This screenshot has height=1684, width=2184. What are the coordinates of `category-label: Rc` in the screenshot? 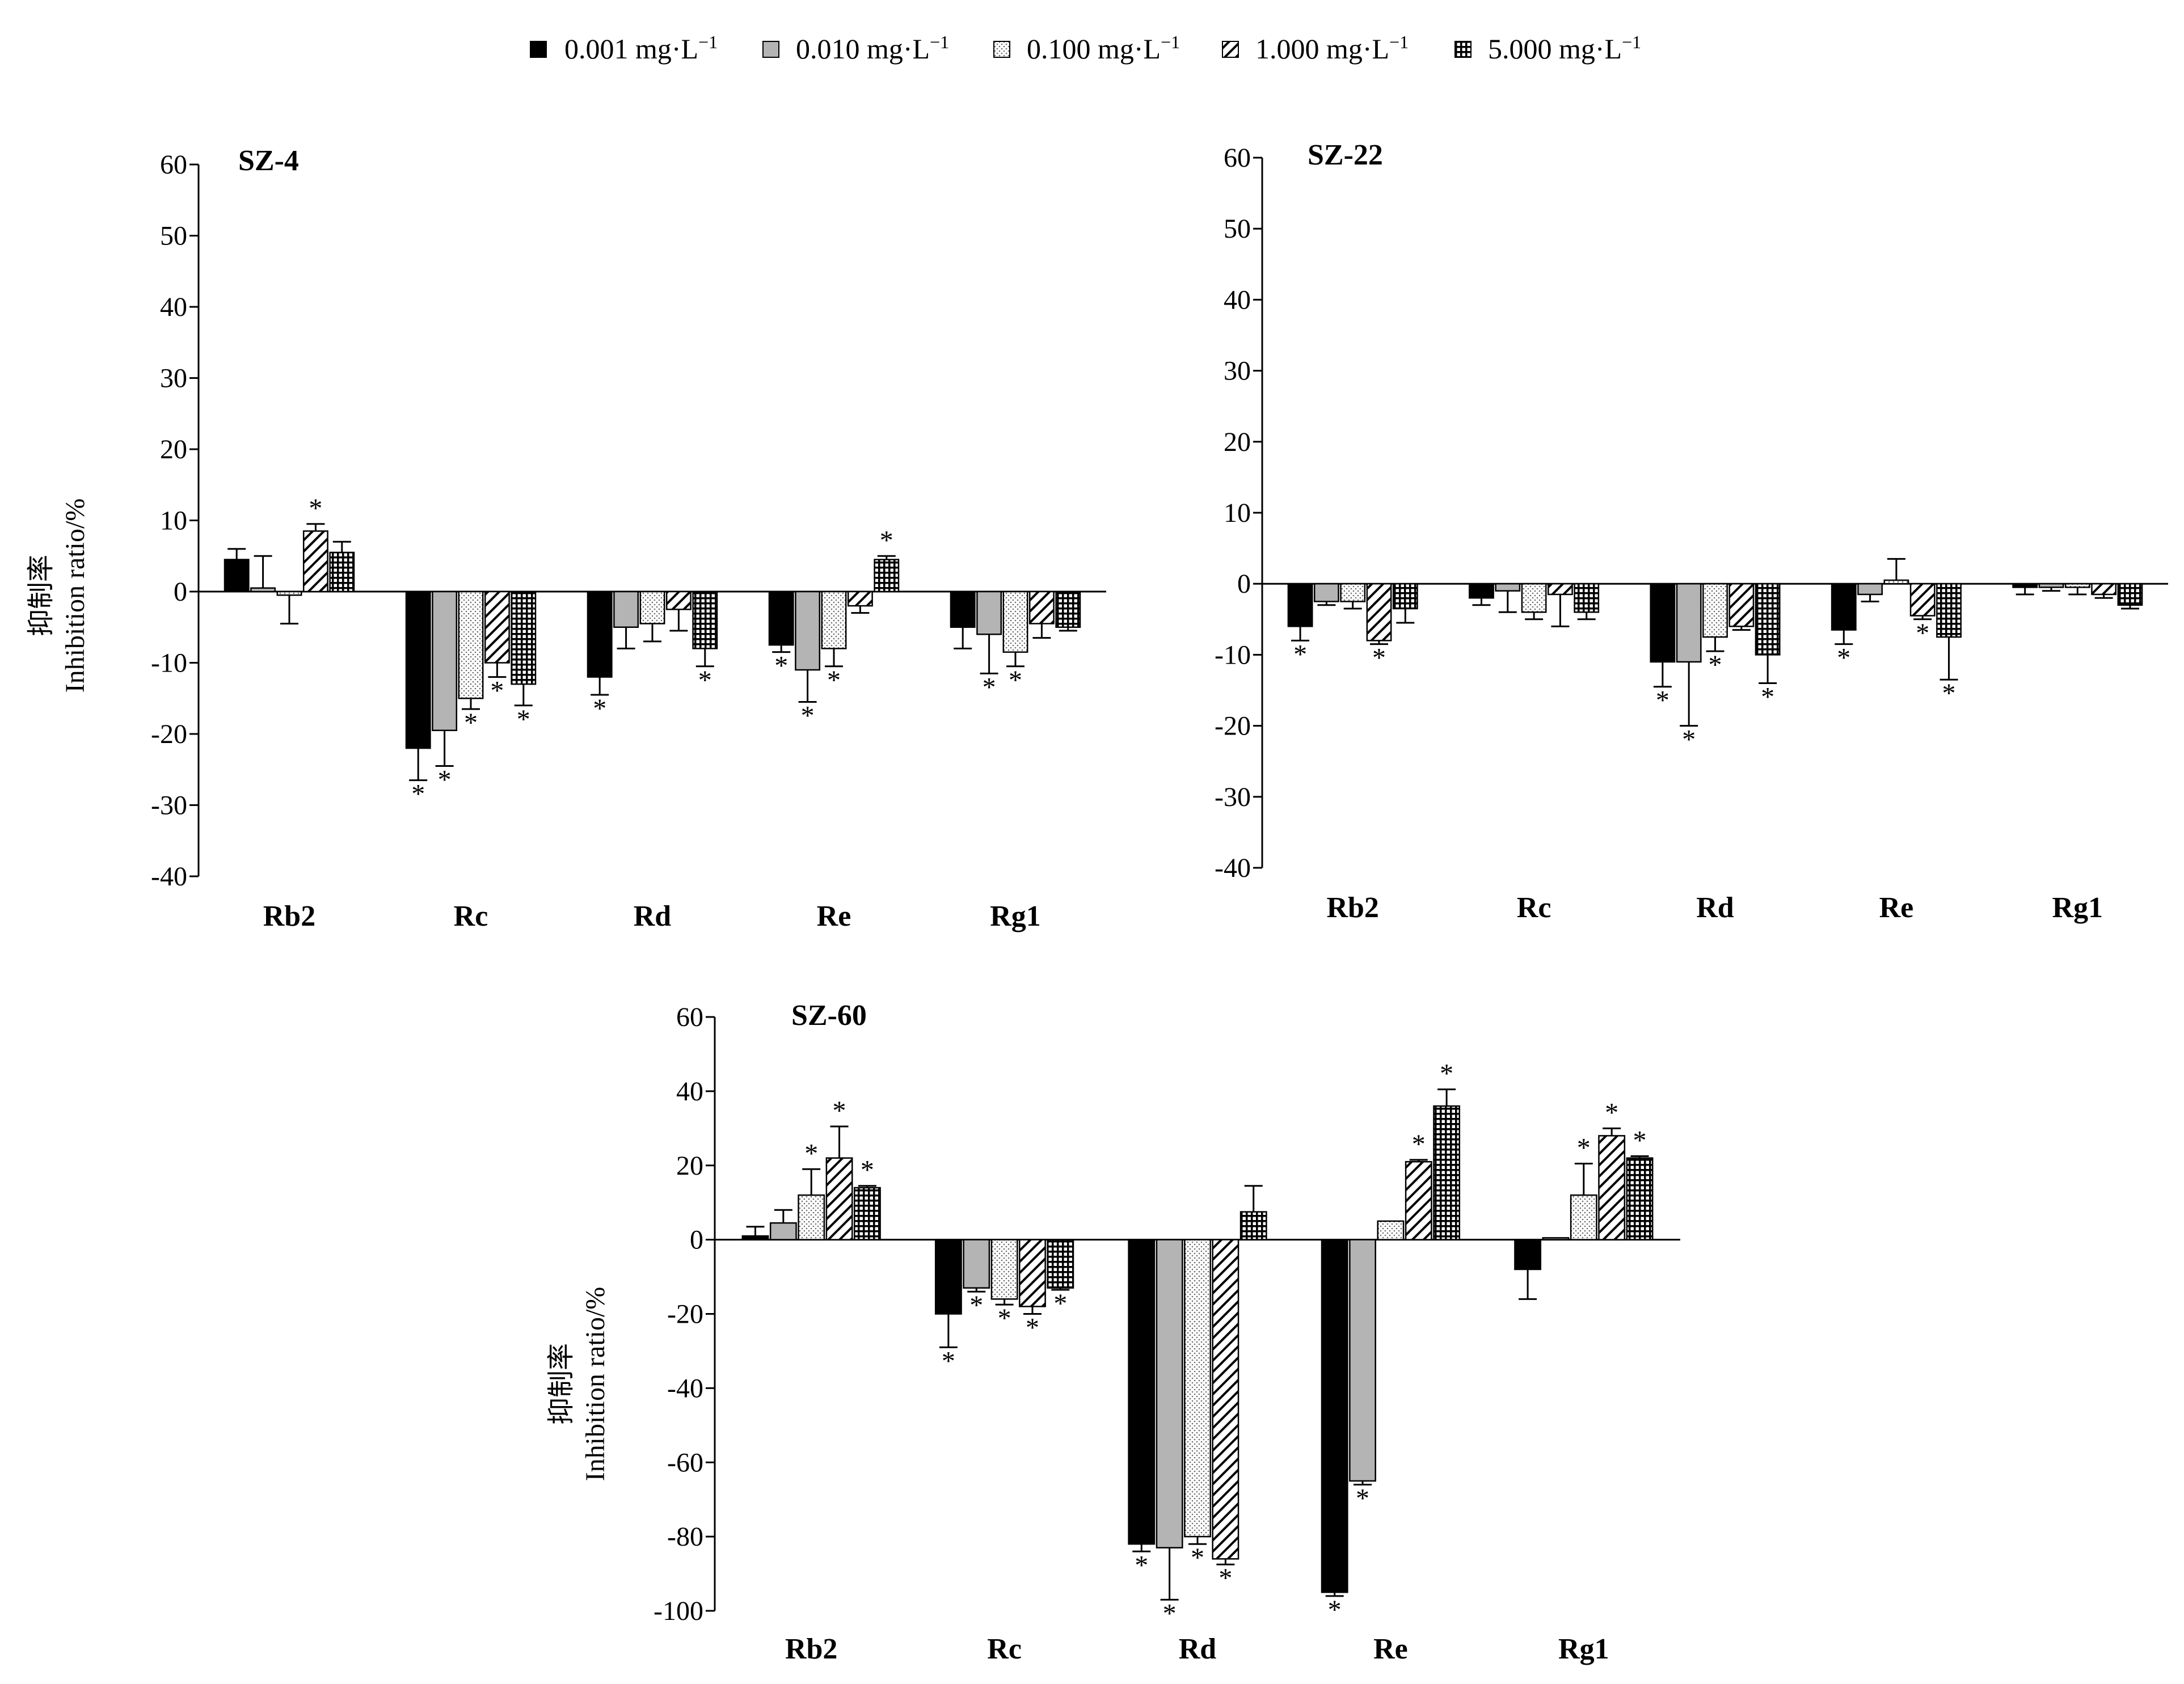 It's located at (471, 916).